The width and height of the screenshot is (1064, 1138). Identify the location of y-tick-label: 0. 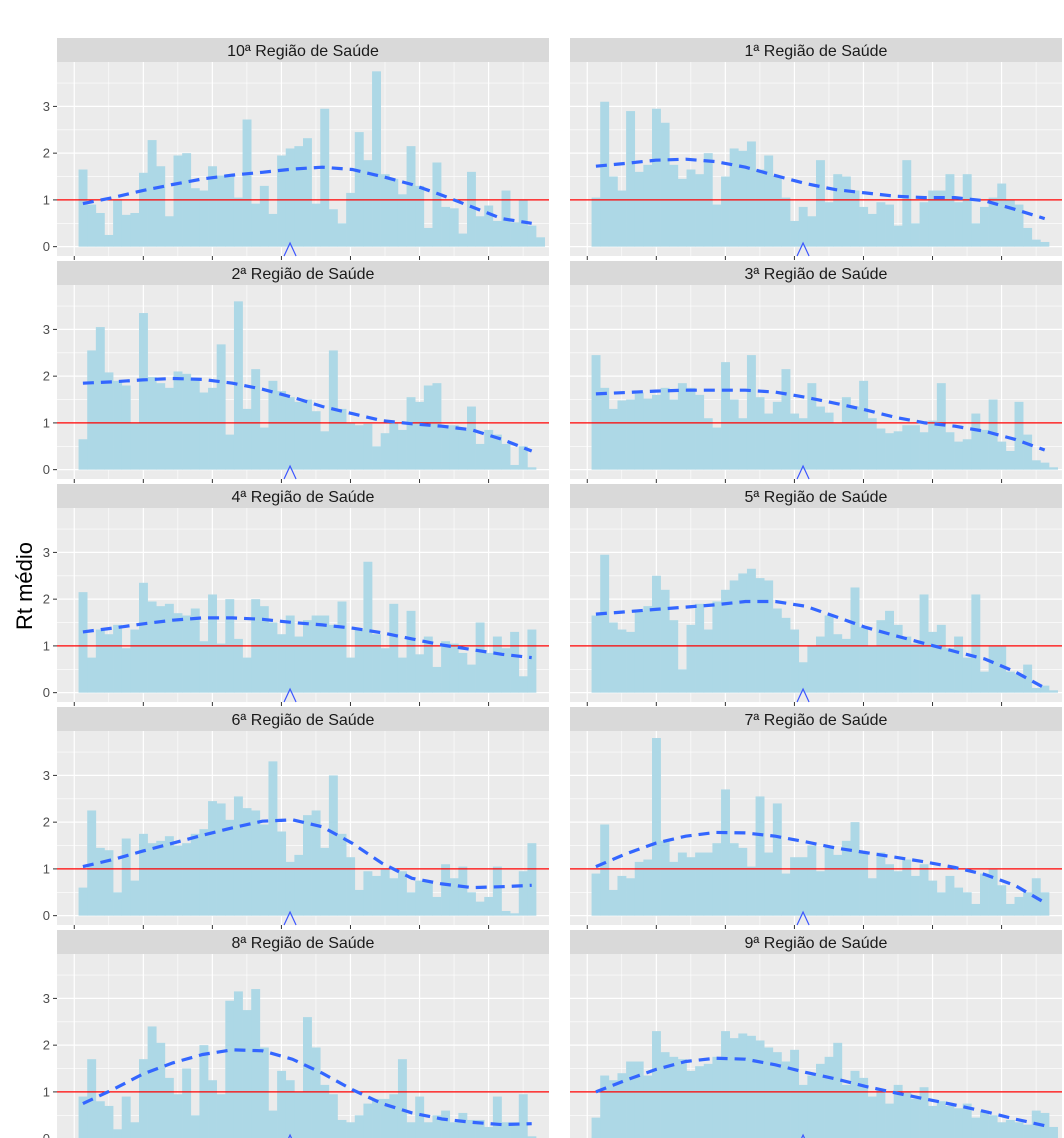
(46, 469).